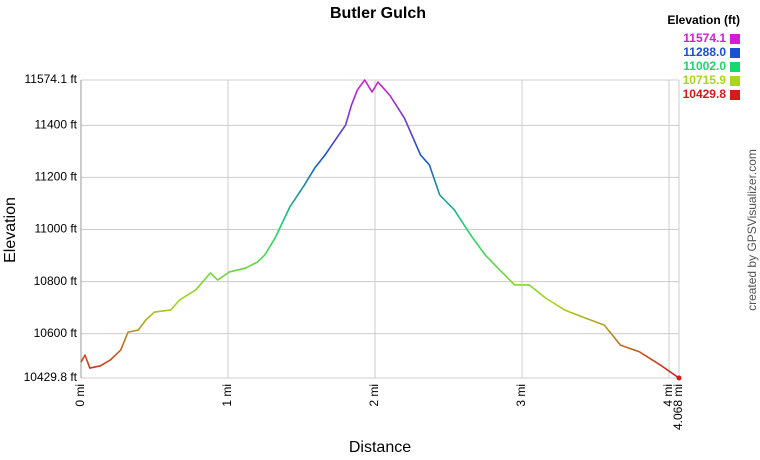 The height and width of the screenshot is (460, 760). I want to click on legend-label: 11574.1, so click(704, 38).